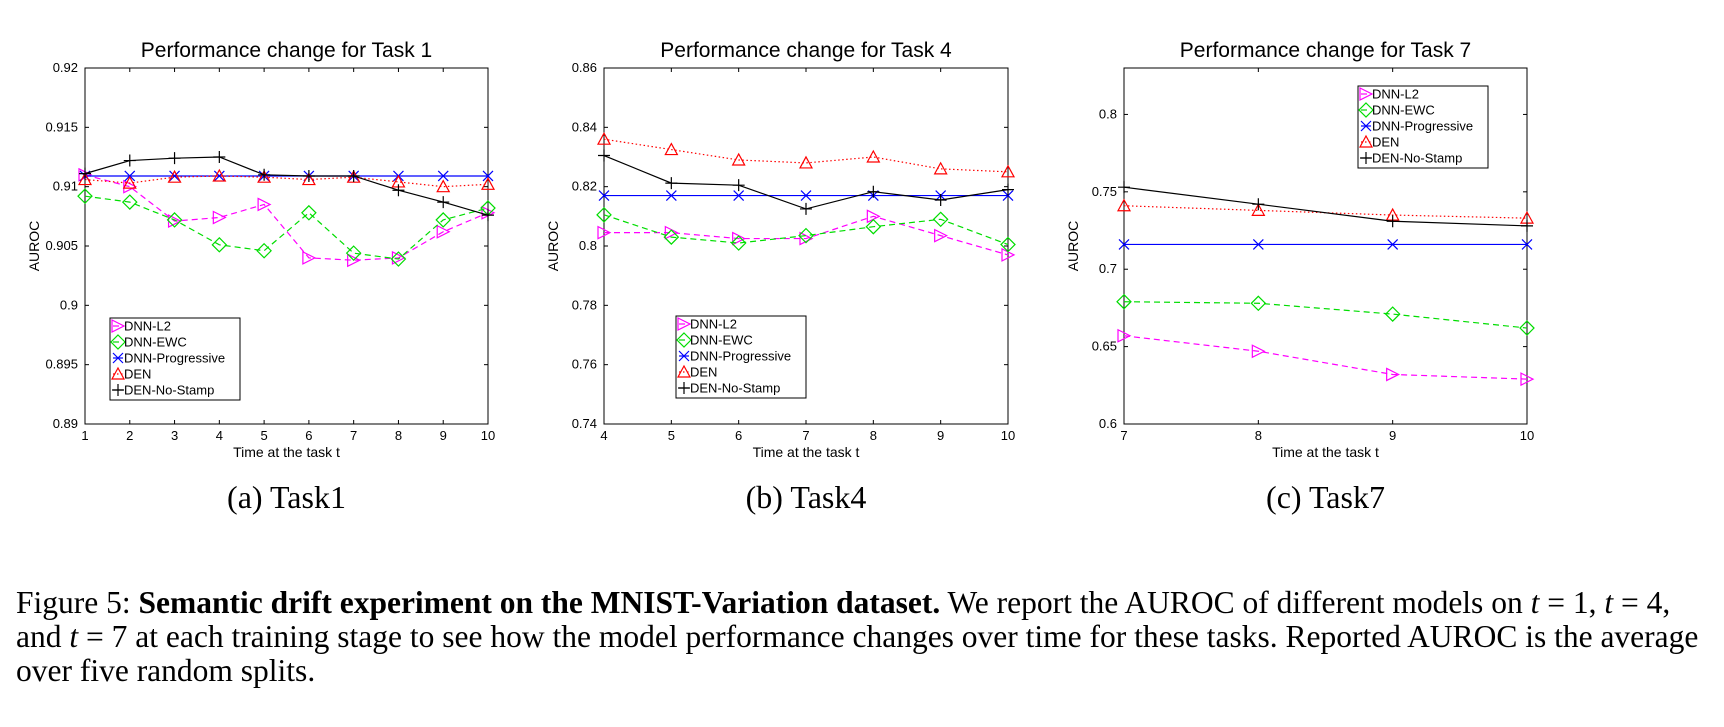  What do you see at coordinates (588, 245) in the screenshot?
I see `y-tick-label: 0.8` at bounding box center [588, 245].